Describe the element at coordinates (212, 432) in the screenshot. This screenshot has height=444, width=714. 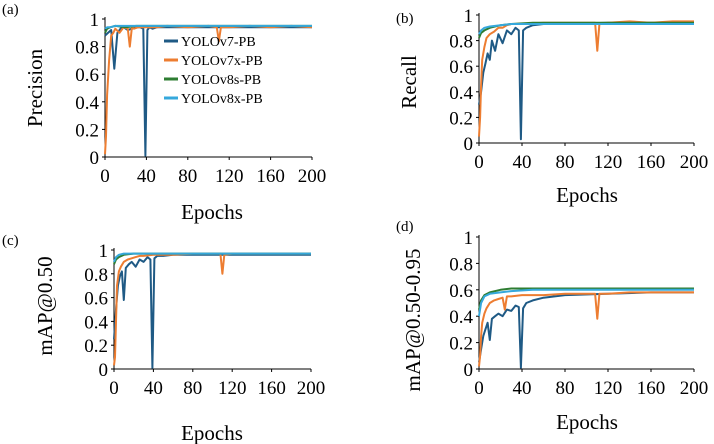
I see `x-axis-title-c: Epochs` at that location.